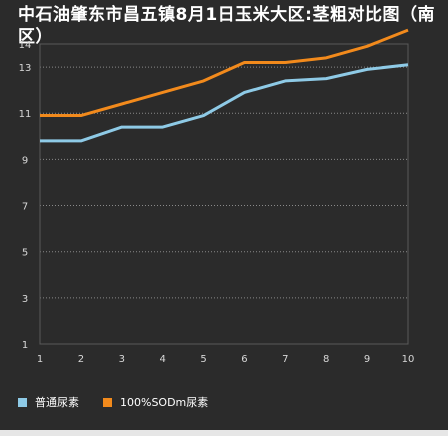 This screenshot has width=448, height=436. I want to click on x-tick-labels: 1 2 3 4 5 6 7 8 9 10, so click(226, 359).